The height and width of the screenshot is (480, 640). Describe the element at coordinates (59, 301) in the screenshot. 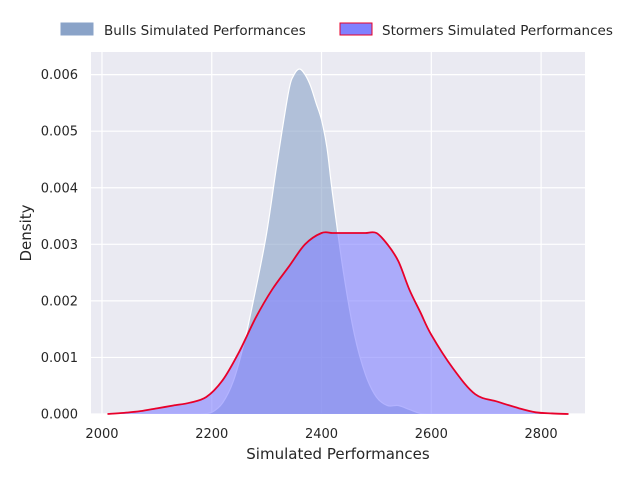

I see `y-tick-label: 0.002` at that location.